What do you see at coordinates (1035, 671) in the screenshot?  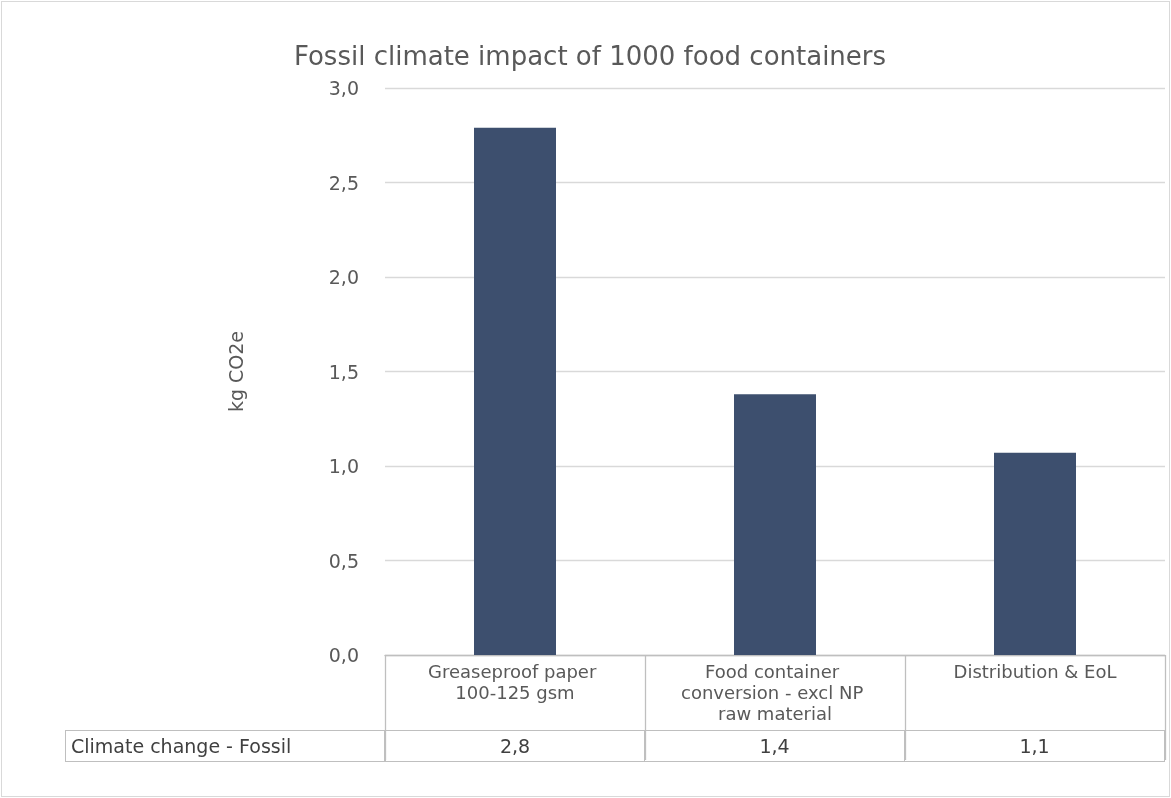 I see `x-tick-label: Distribution & EoL` at bounding box center [1035, 671].